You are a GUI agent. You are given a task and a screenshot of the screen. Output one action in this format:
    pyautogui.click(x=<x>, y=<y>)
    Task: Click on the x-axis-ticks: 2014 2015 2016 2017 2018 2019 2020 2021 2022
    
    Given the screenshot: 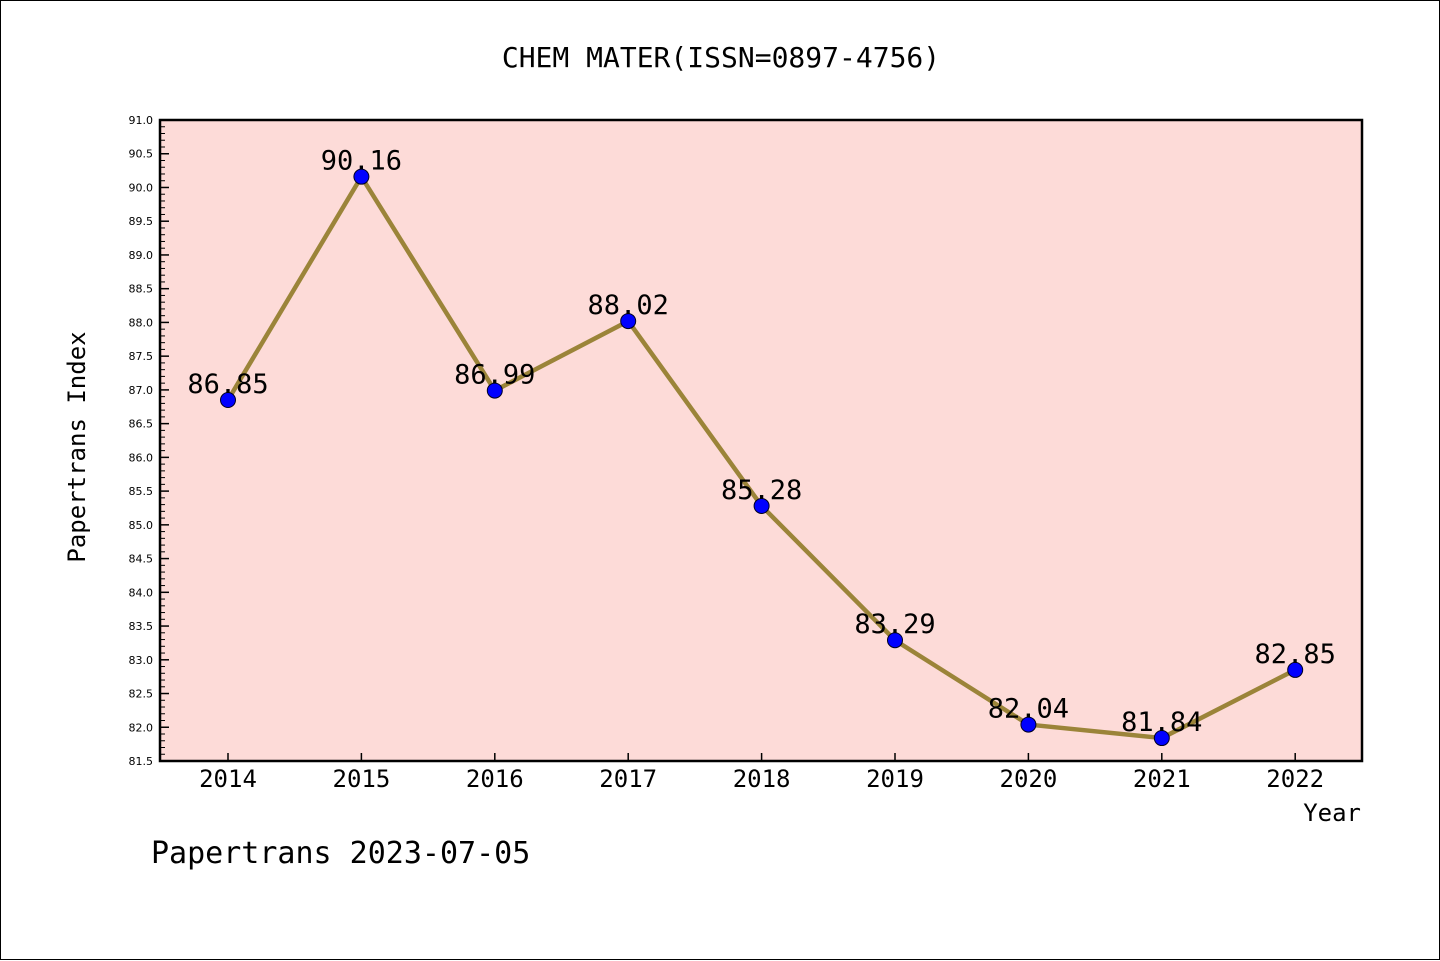 What is the action you would take?
    pyautogui.click(x=761, y=773)
    